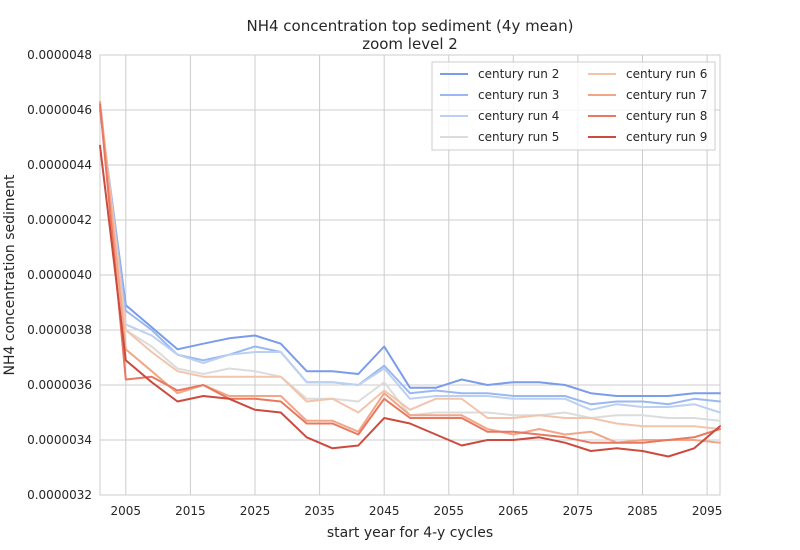 The image size is (800, 550). I want to click on legend-label: century run 2, so click(518, 74).